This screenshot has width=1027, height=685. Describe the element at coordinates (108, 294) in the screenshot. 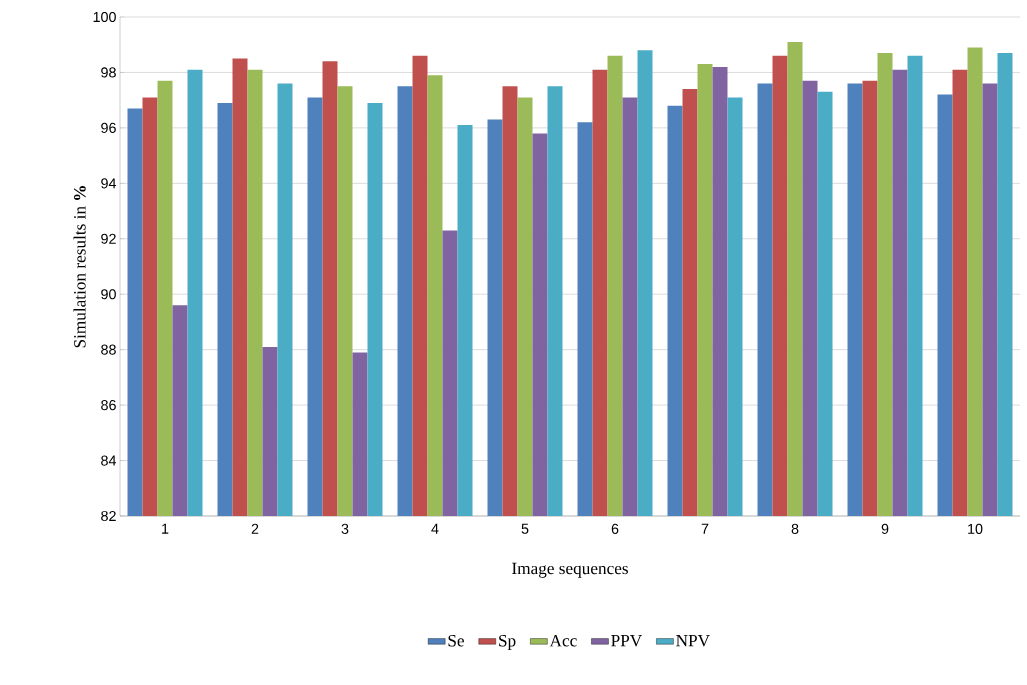

I see `y-tick-label: 90` at that location.